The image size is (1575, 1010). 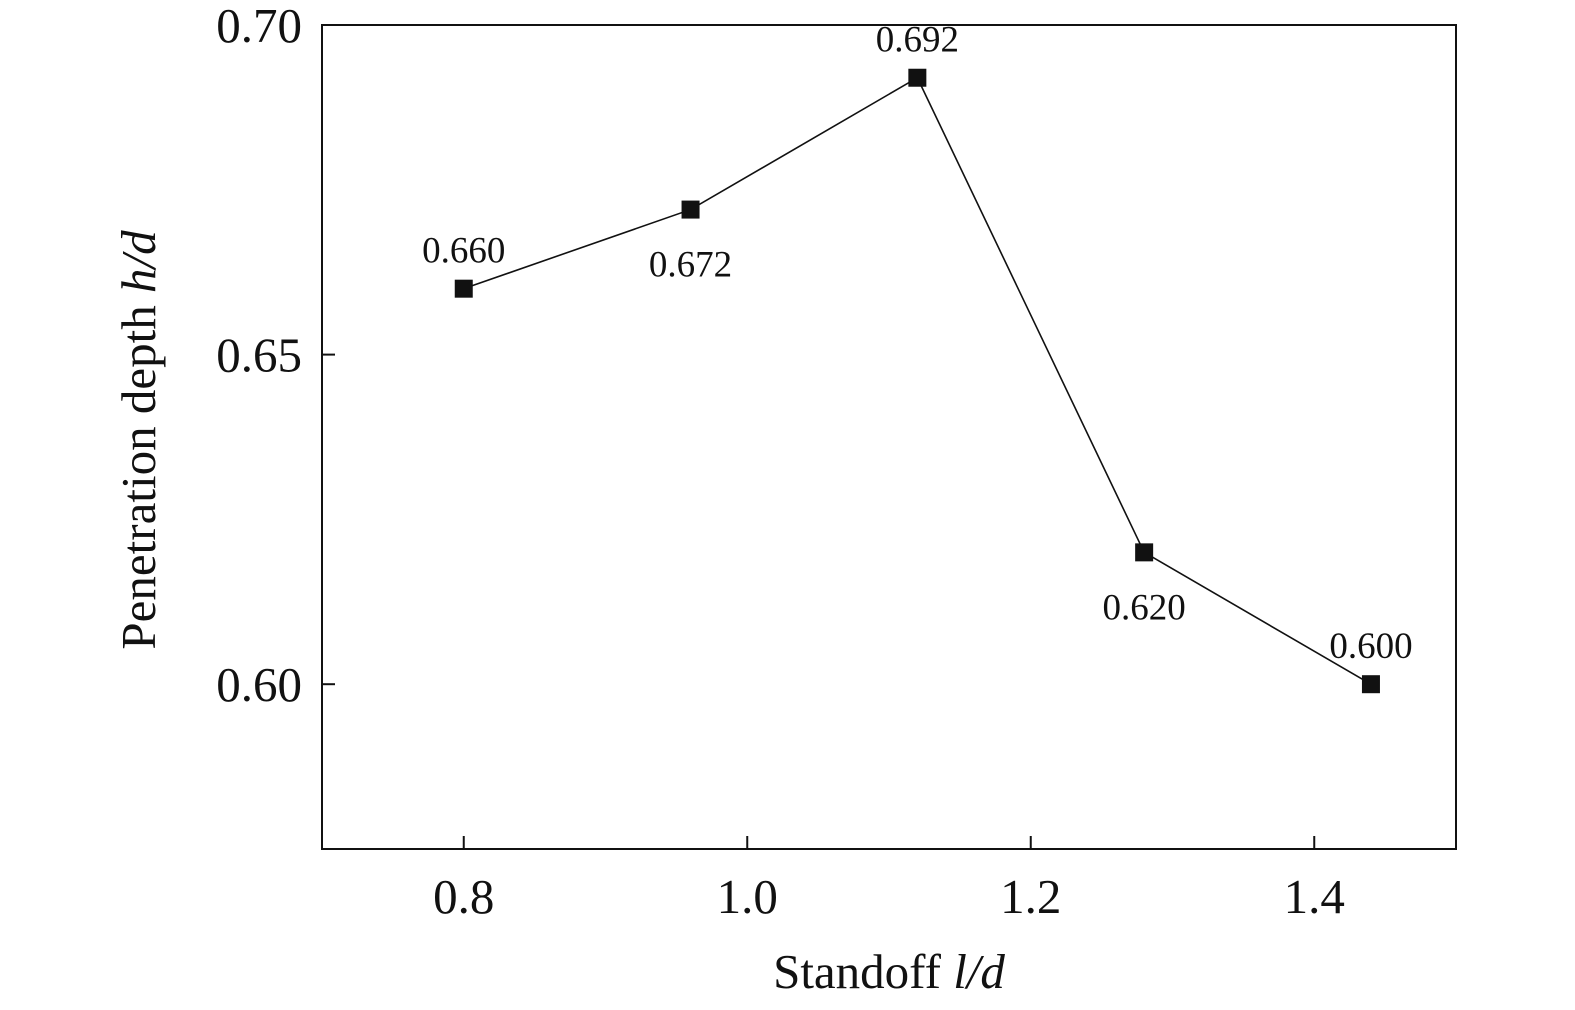 What do you see at coordinates (463, 896) in the screenshot?
I see `x-tick-label: 0.8` at bounding box center [463, 896].